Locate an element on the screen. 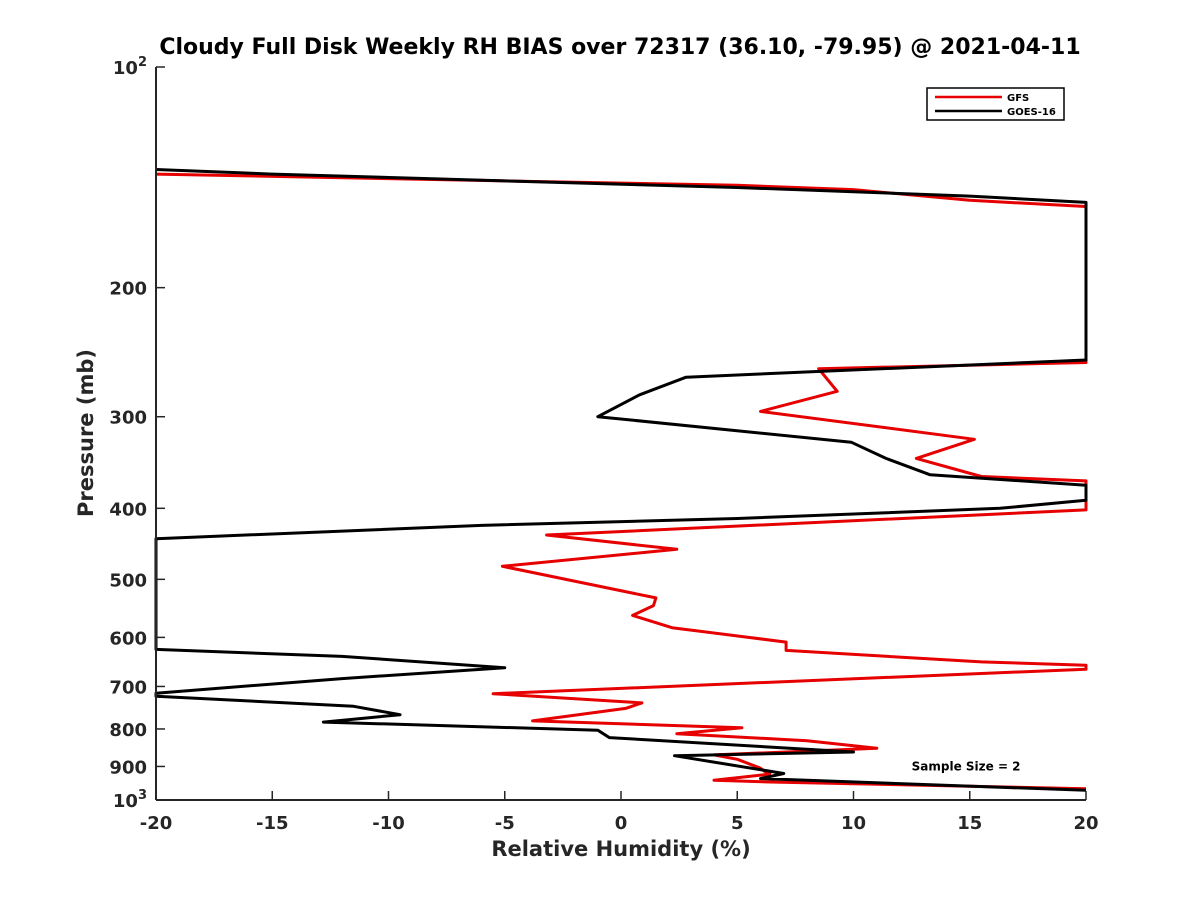  y-tick-label: 400 is located at coordinates (128, 509).